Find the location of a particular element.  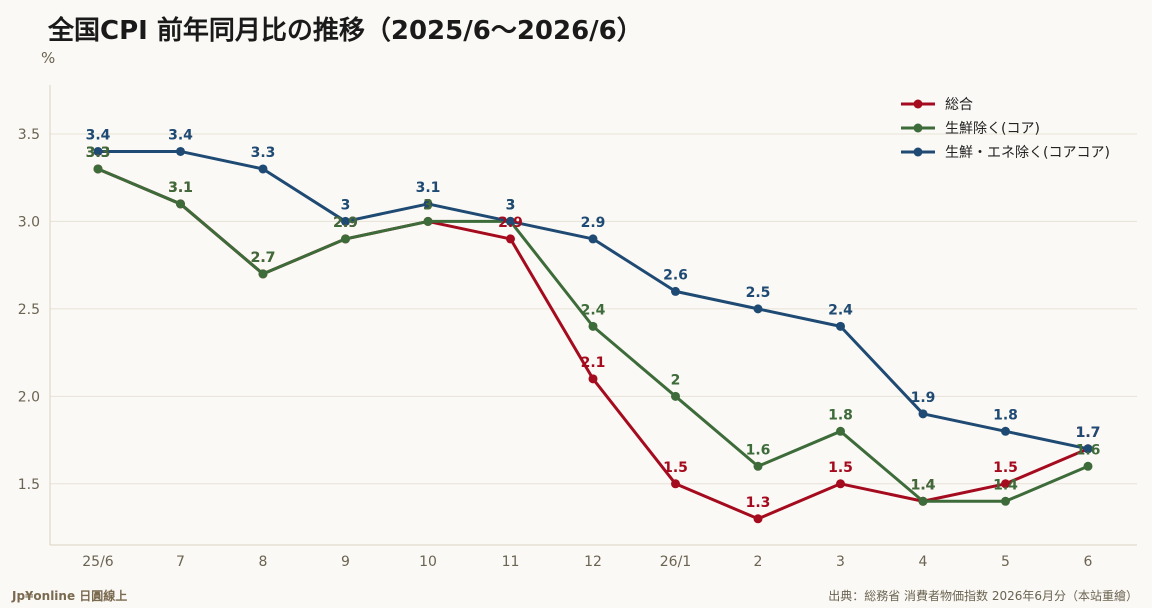

data-label: 2.5 is located at coordinates (758, 293).